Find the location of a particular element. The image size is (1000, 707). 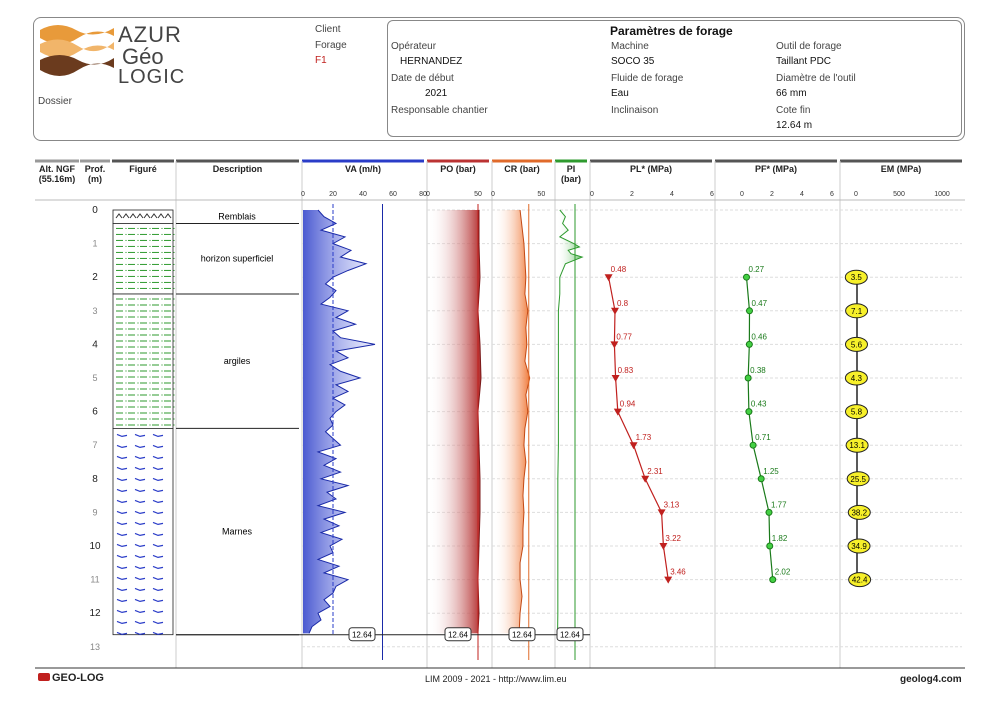

pf-value-label: 1.77 is located at coordinates (779, 504).